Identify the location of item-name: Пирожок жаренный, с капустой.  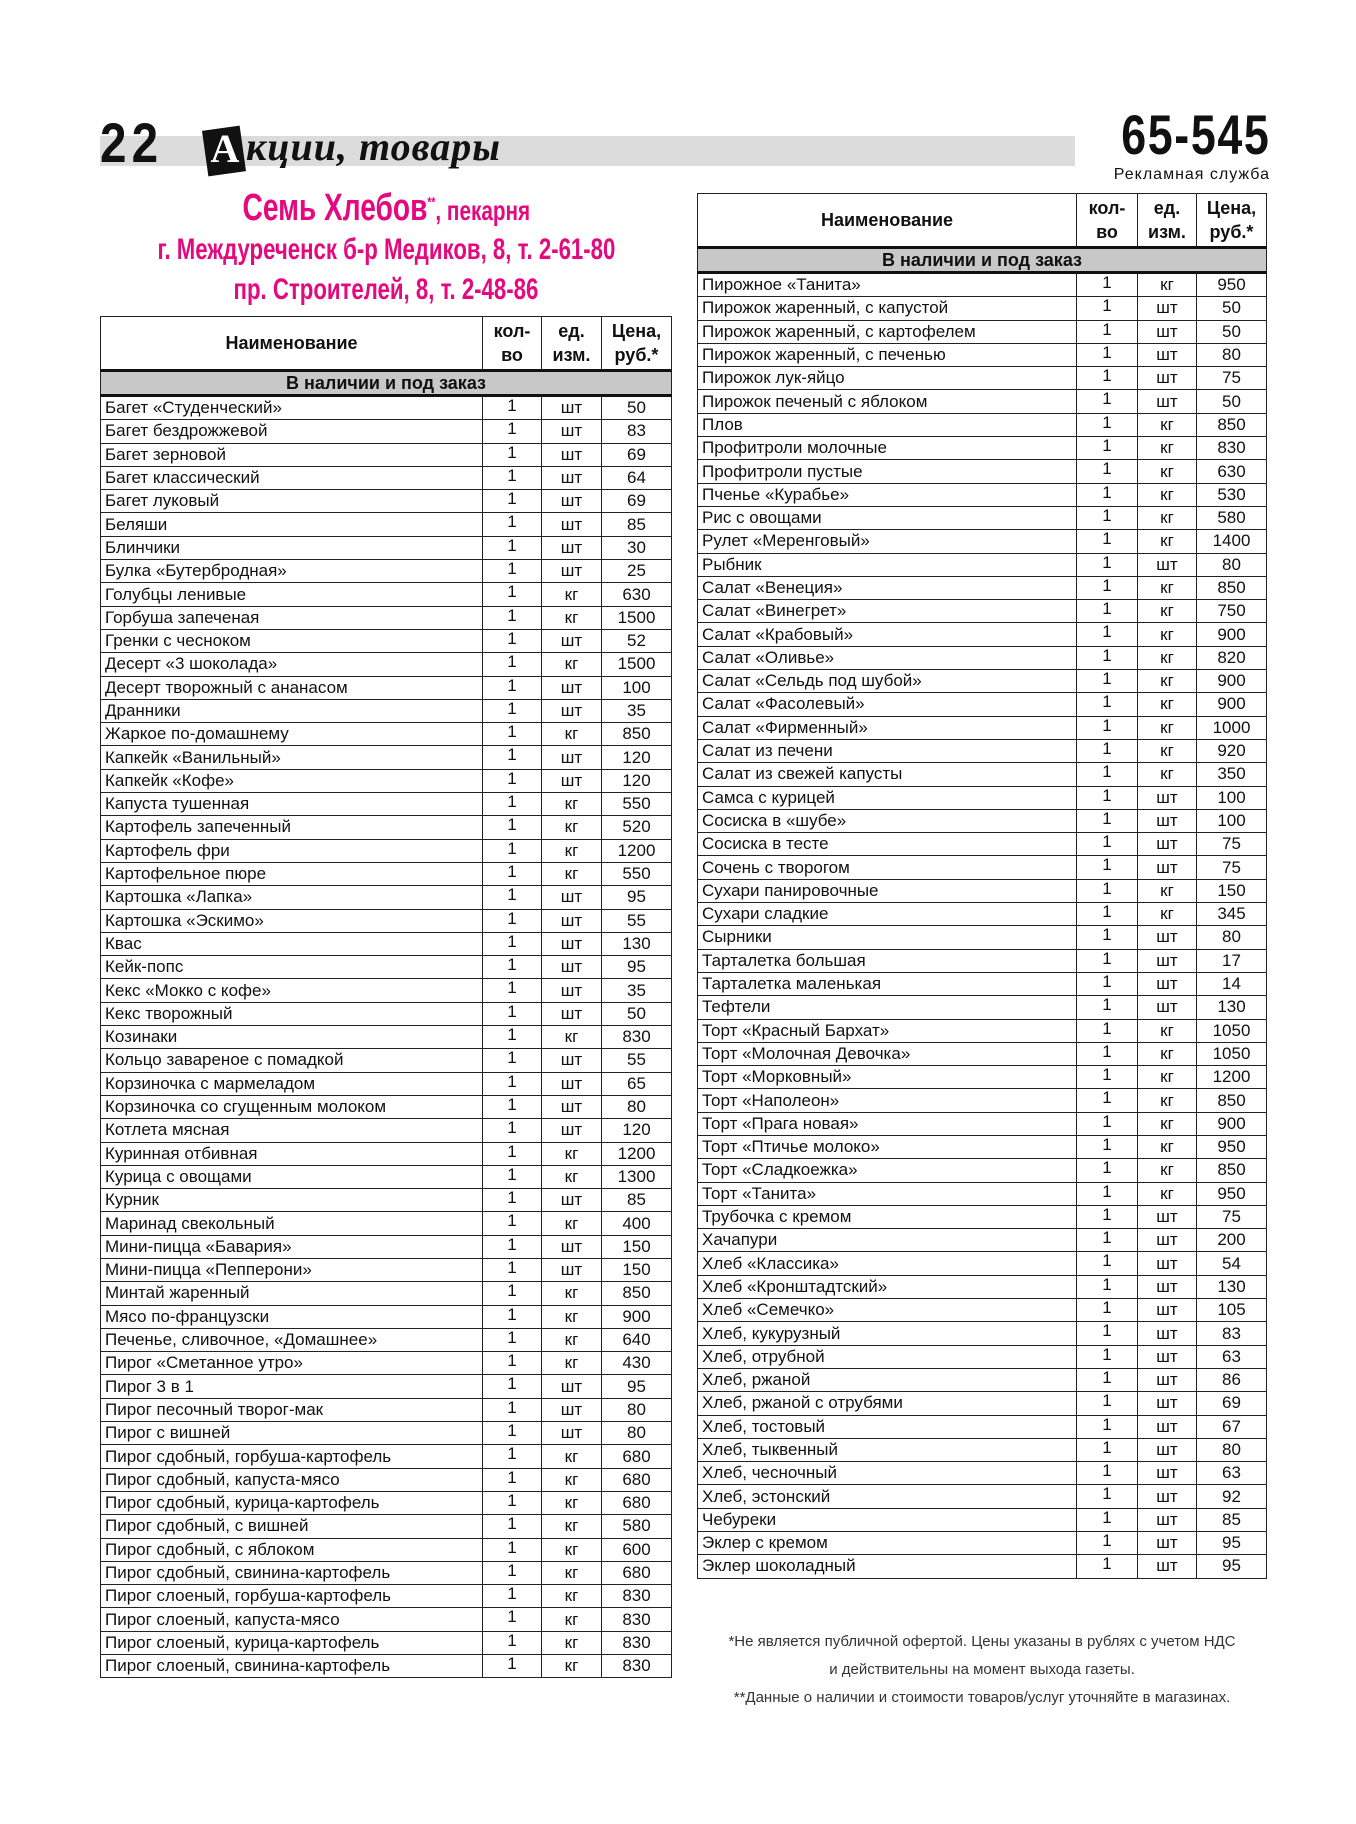
(887, 308).